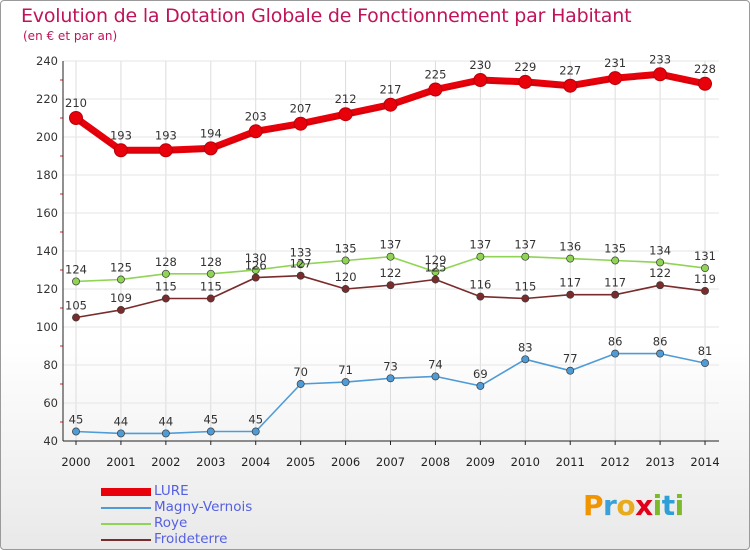 This screenshot has height=550, width=750. Describe the element at coordinates (47, 251) in the screenshot. I see `y-tick-label: 140` at that location.